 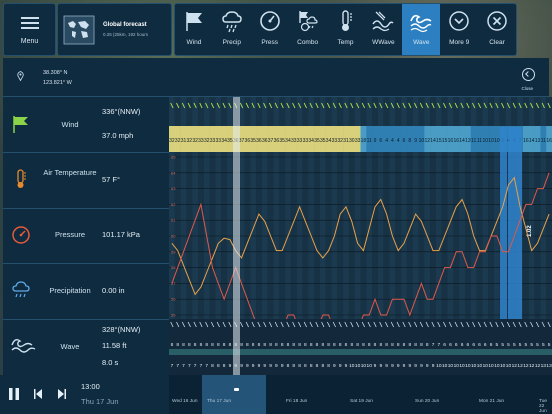 What do you see at coordinates (114, 29) in the screenshot?
I see `forecast-selector: Global forecast 0.25 (25km, 192 hours` at bounding box center [114, 29].